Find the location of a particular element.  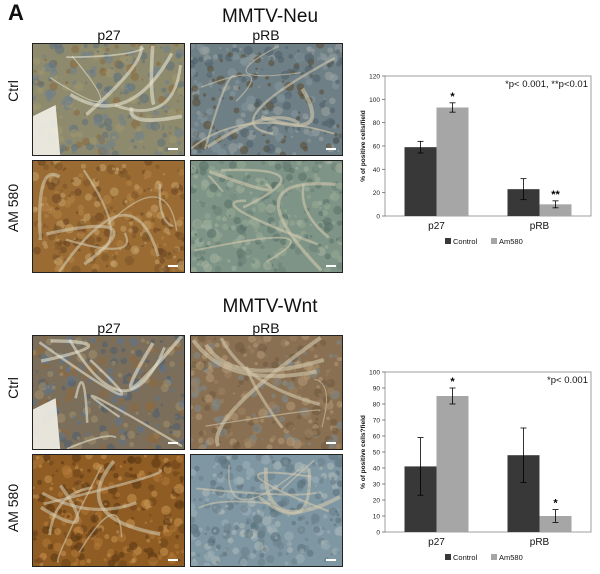

column-label-prb-neu: pRB is located at coordinates (266, 35).